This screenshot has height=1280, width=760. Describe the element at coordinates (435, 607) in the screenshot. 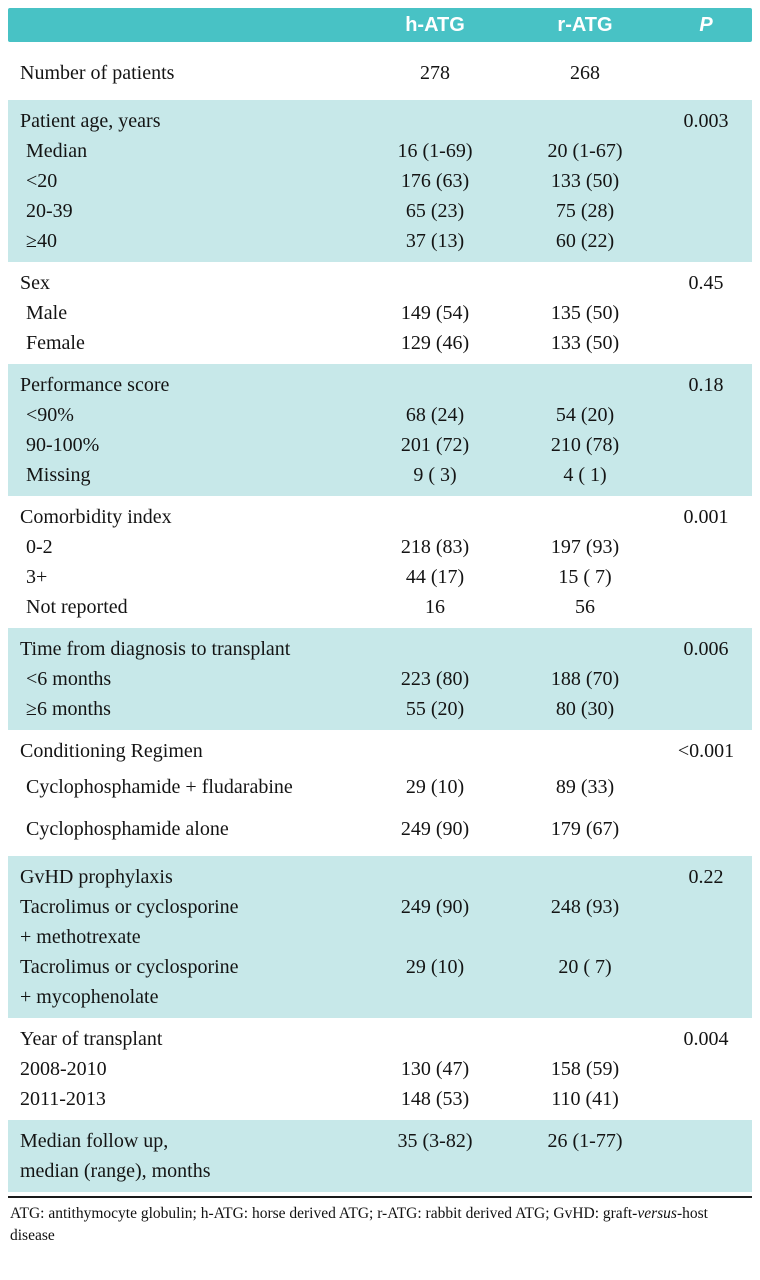

I see `hatg-value: 16` at that location.